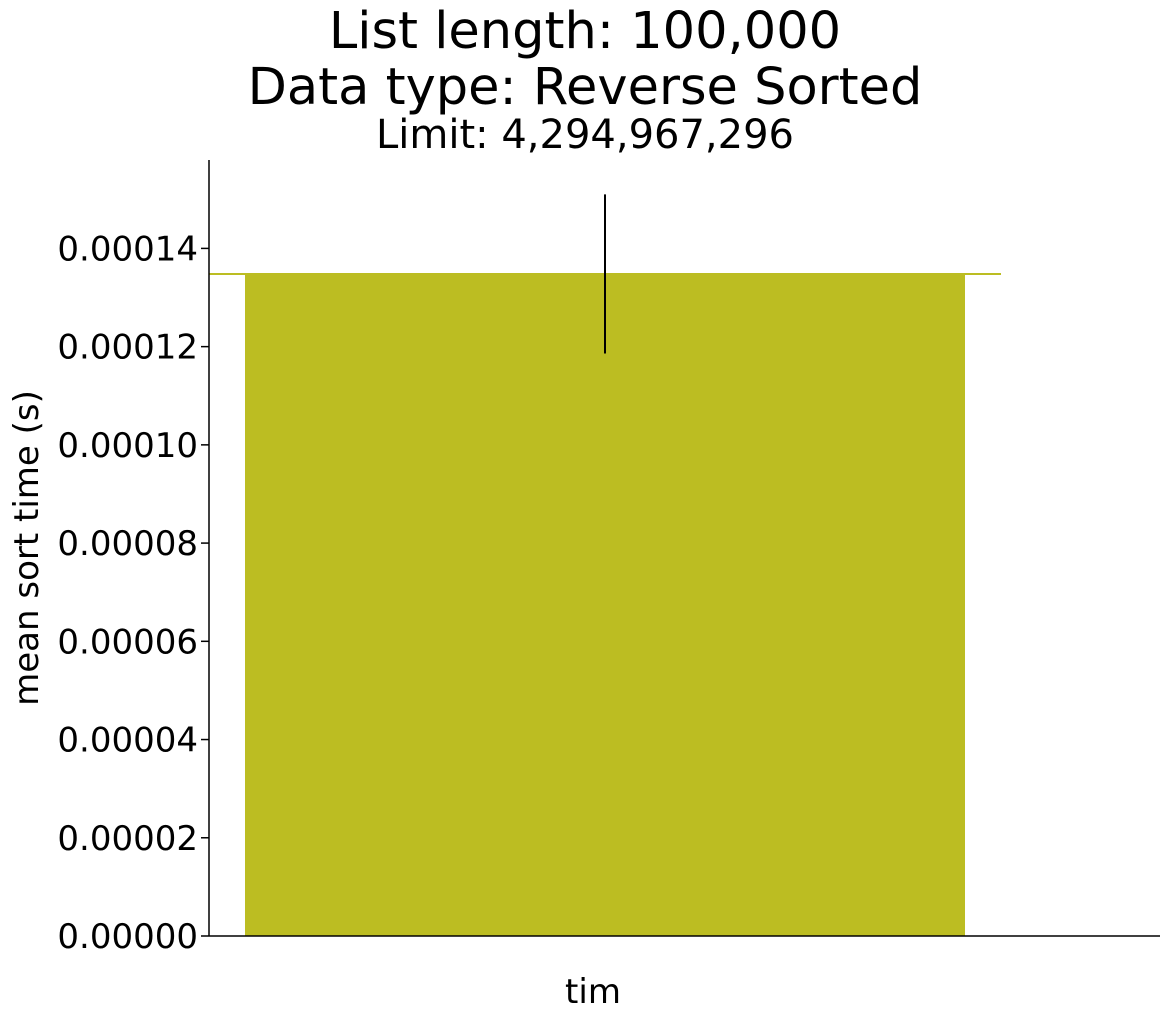  What do you see at coordinates (127, 937) in the screenshot?
I see `y-tick-label: 0.00000` at bounding box center [127, 937].